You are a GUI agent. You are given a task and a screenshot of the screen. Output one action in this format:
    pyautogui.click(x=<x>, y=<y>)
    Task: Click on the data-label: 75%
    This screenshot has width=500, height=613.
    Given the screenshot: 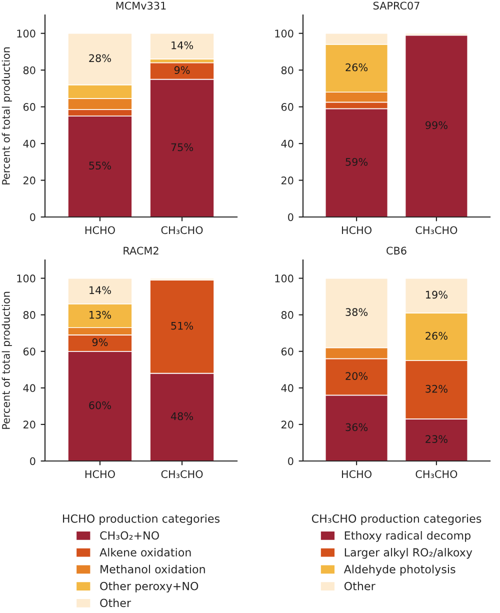 What is the action you would take?
    pyautogui.click(x=182, y=147)
    